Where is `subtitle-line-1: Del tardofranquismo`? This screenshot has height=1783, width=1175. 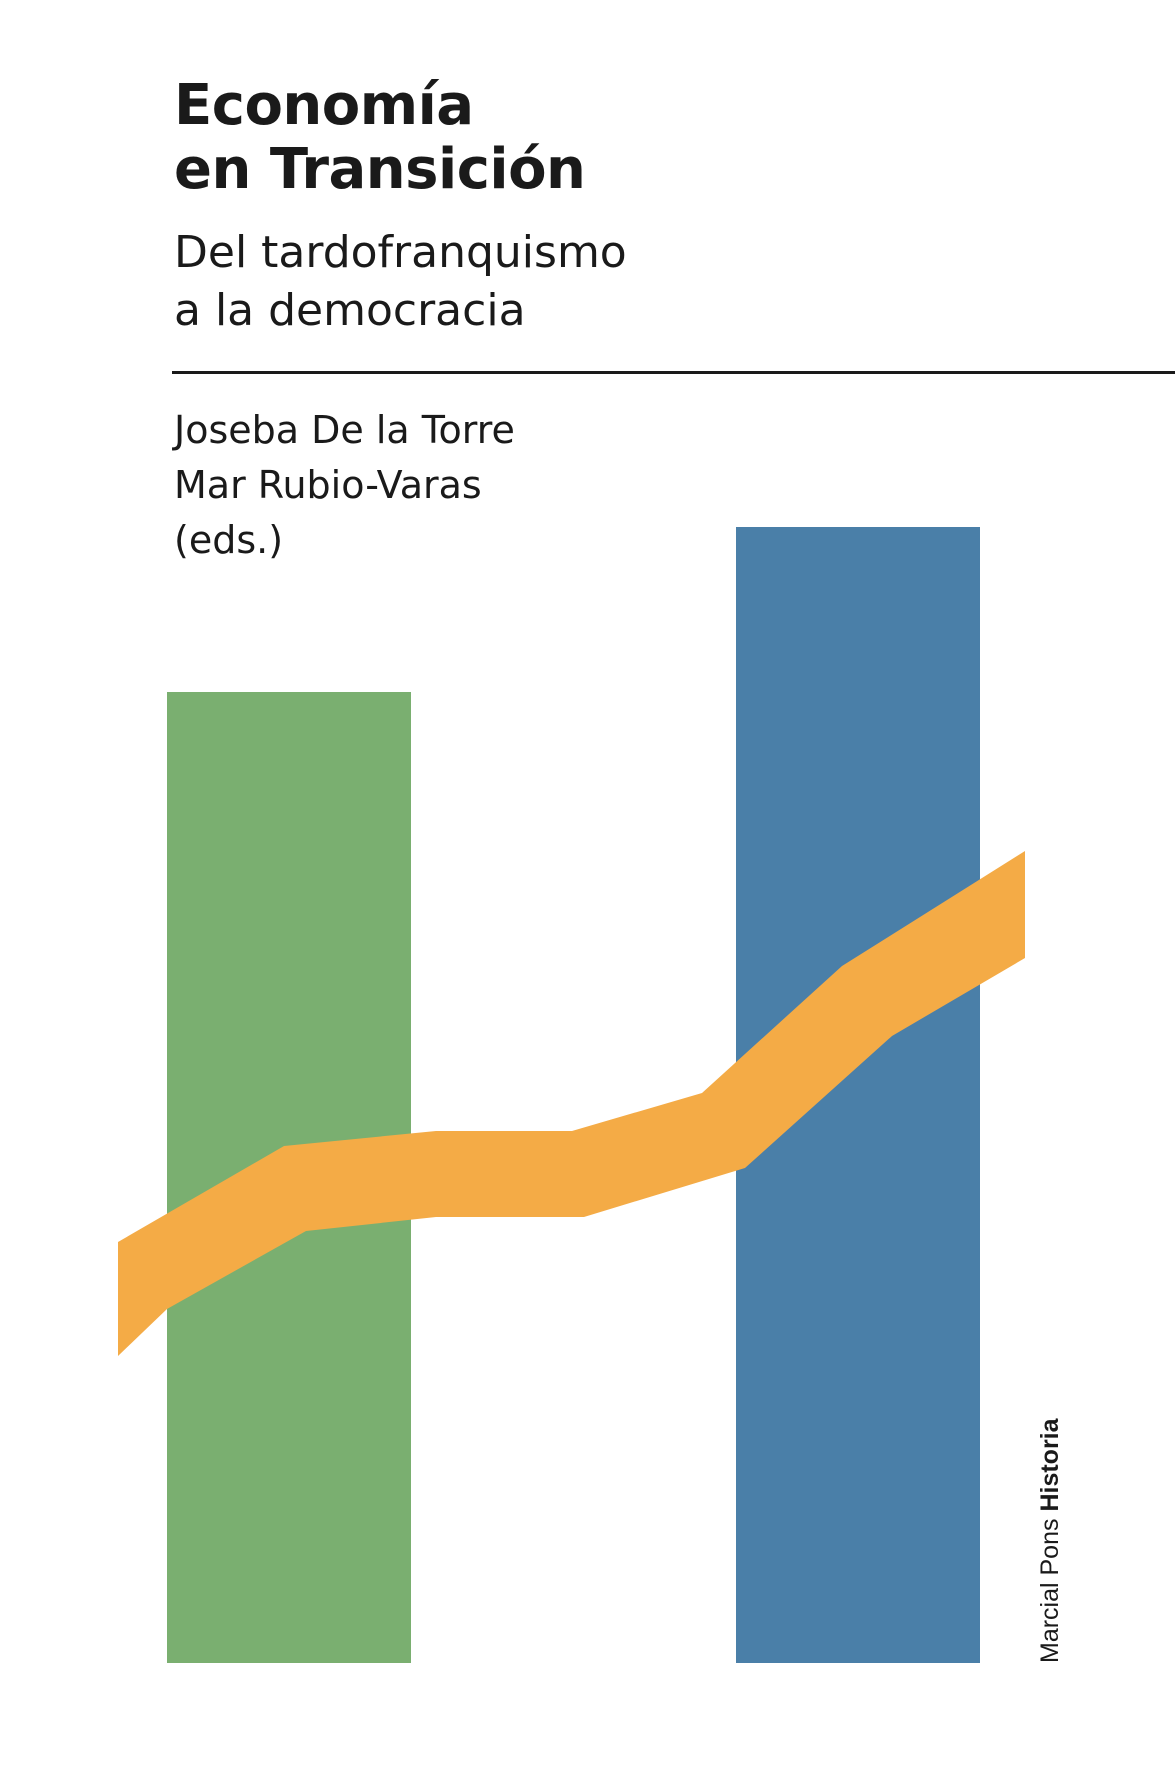
subtitle-line-1: Del tardofranquismo is located at coordinates (400, 252).